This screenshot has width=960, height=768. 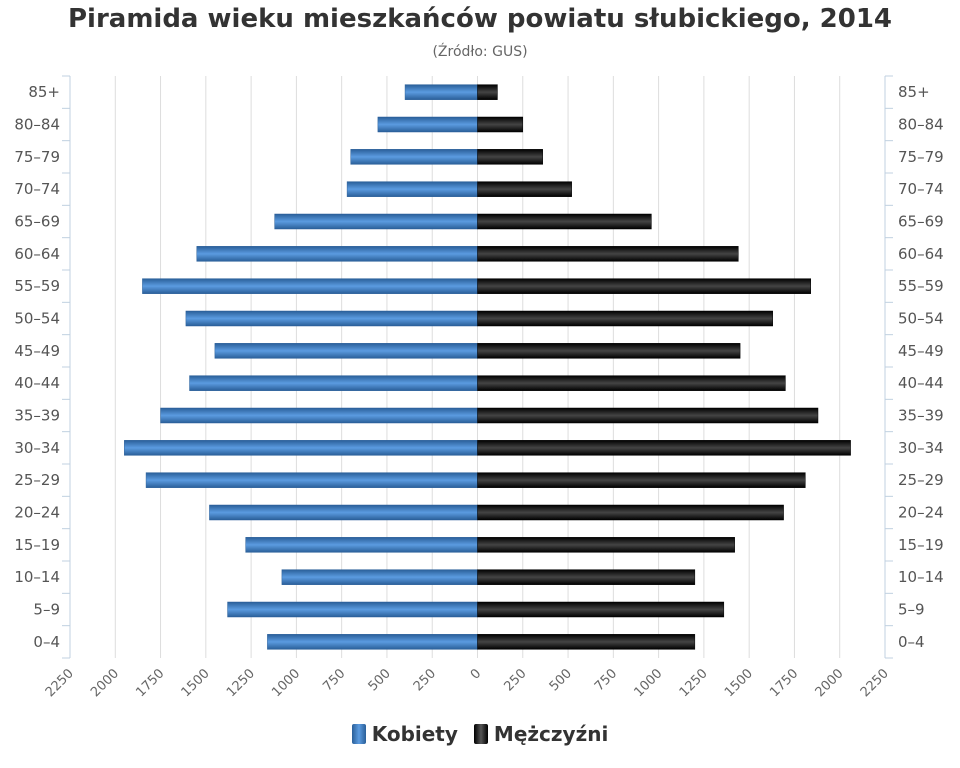 I want to click on category-label-left: 30–34, so click(x=37, y=448).